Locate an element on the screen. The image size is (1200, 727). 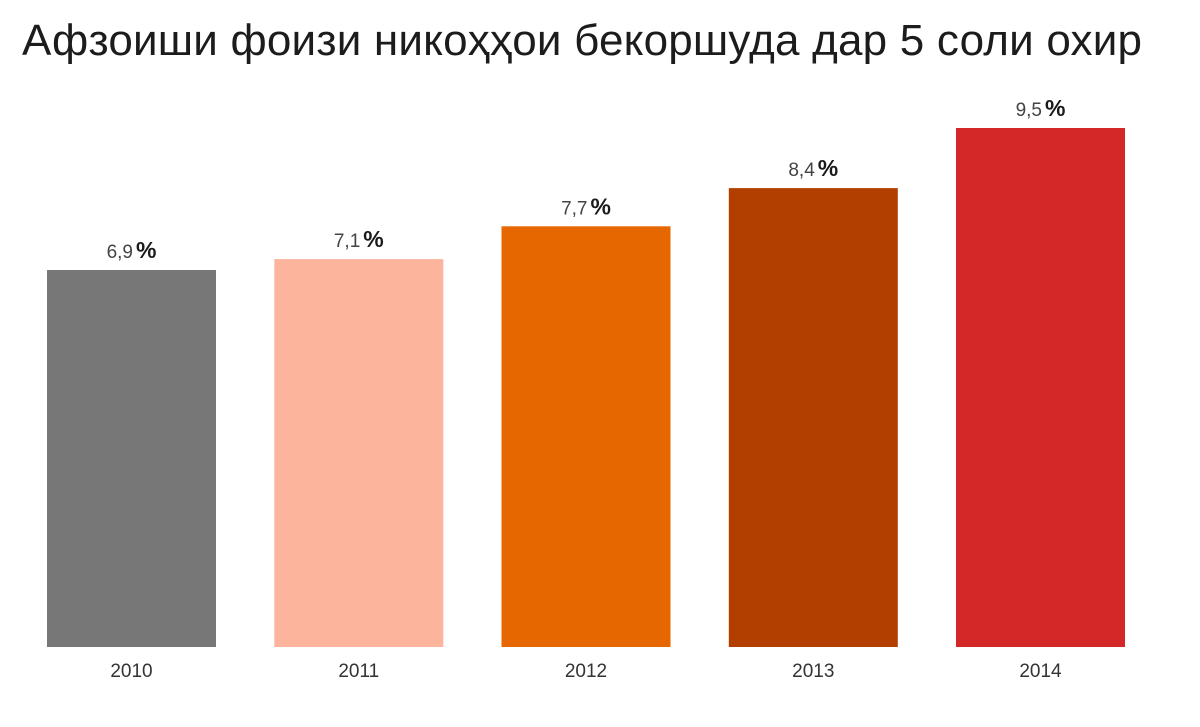
bar-2014 is located at coordinates (1040, 387).